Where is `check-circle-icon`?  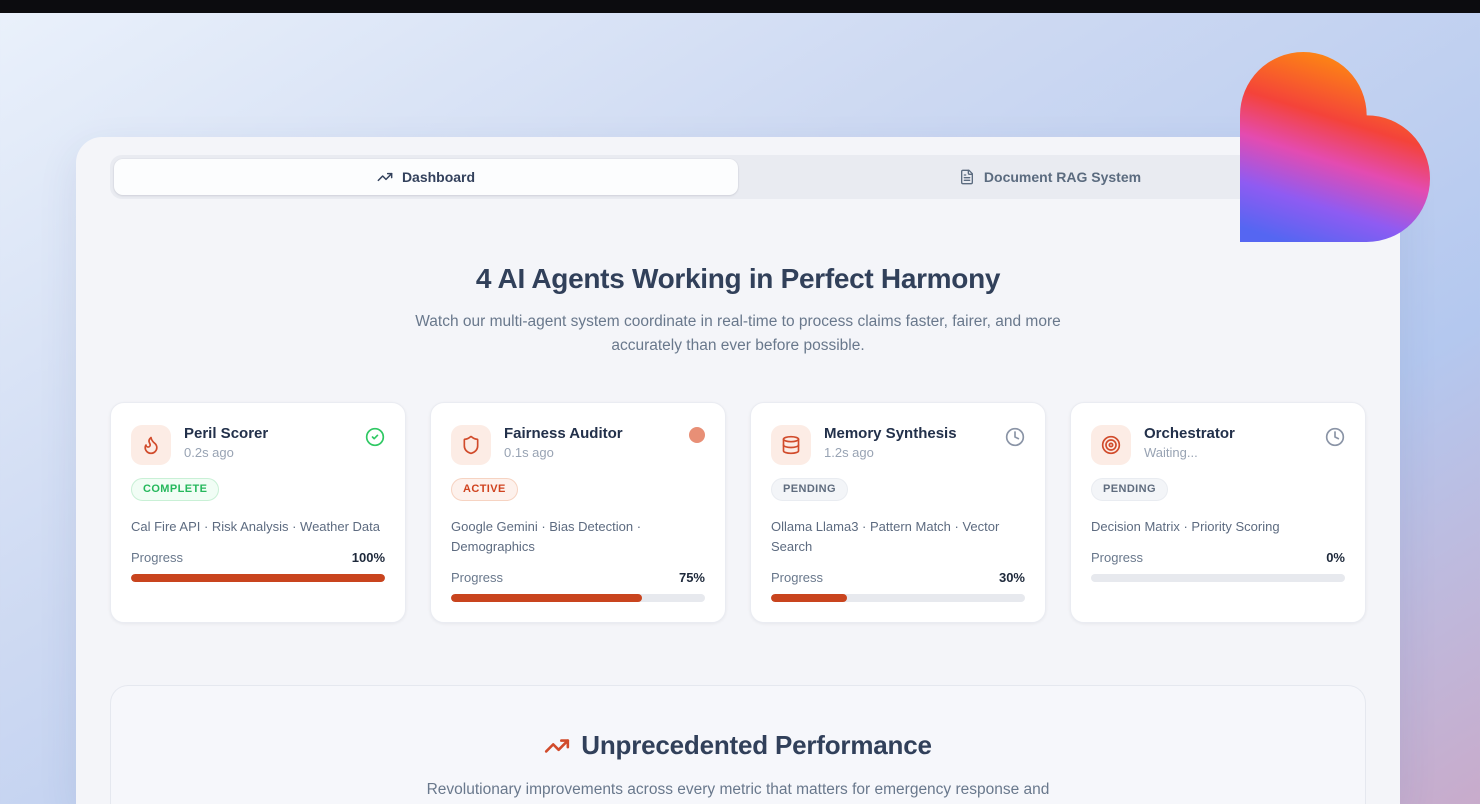
check-circle-icon is located at coordinates (375, 439).